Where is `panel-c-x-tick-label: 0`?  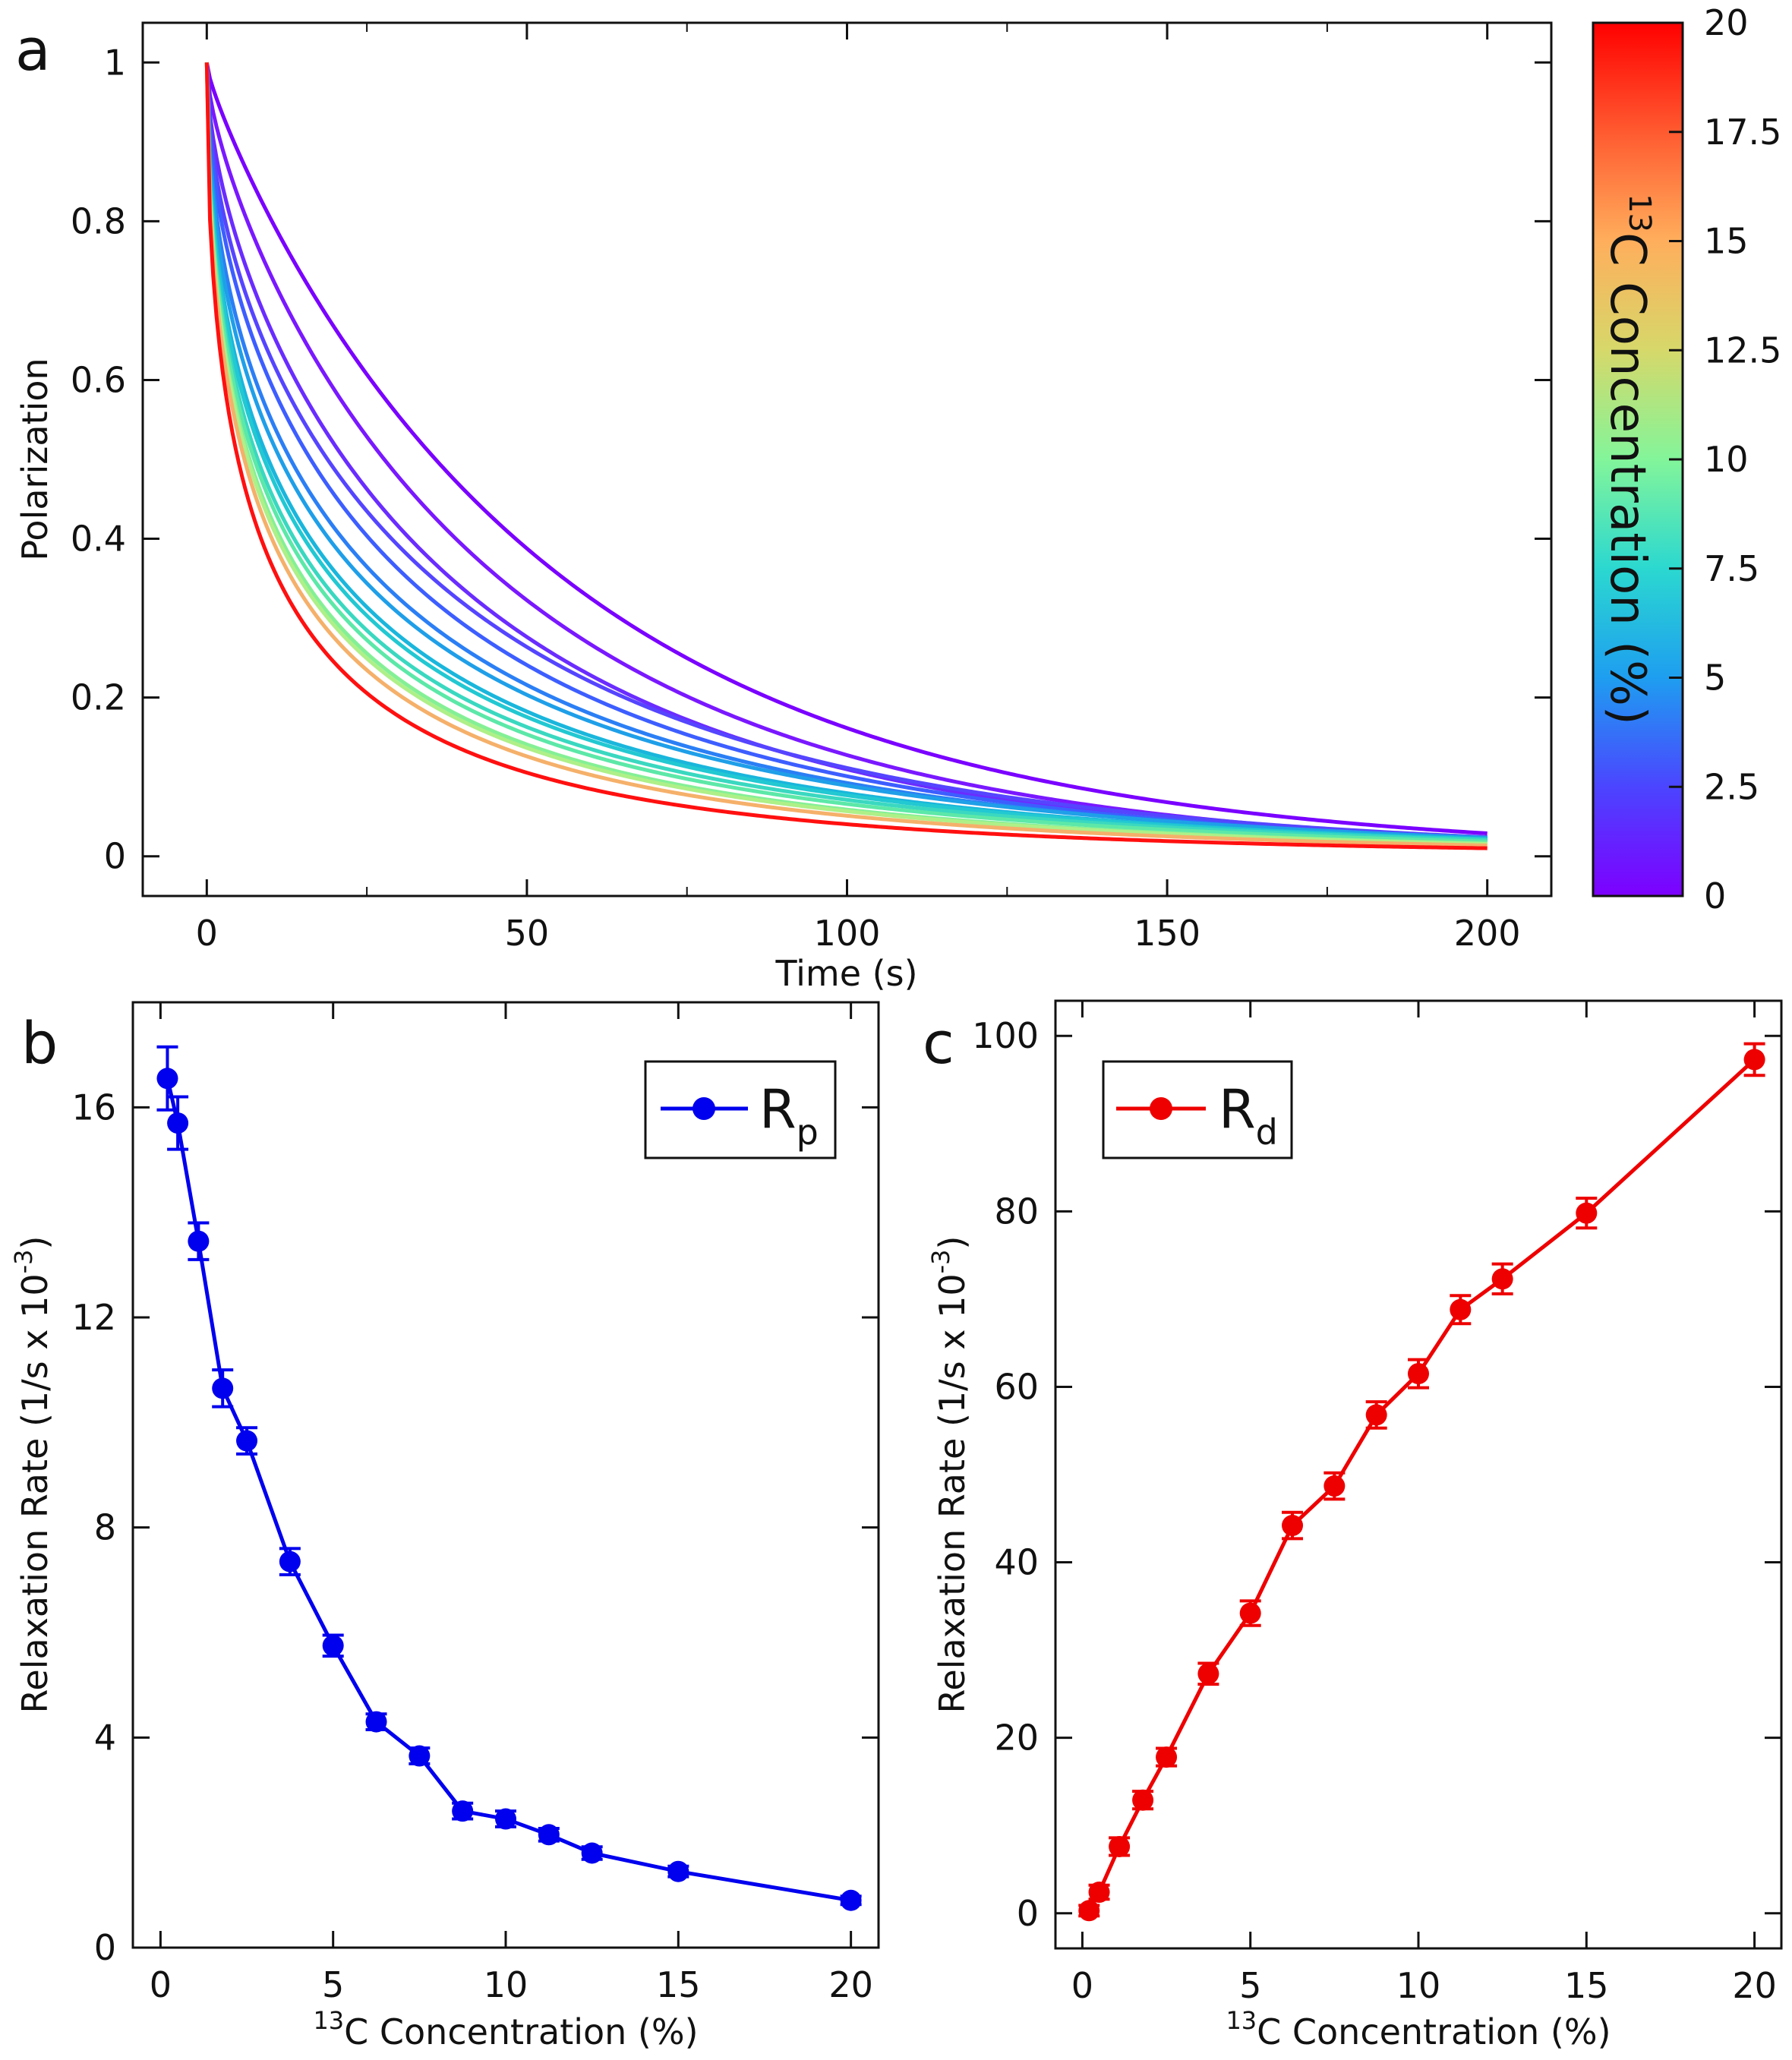 panel-c-x-tick-label: 0 is located at coordinates (1082, 1986).